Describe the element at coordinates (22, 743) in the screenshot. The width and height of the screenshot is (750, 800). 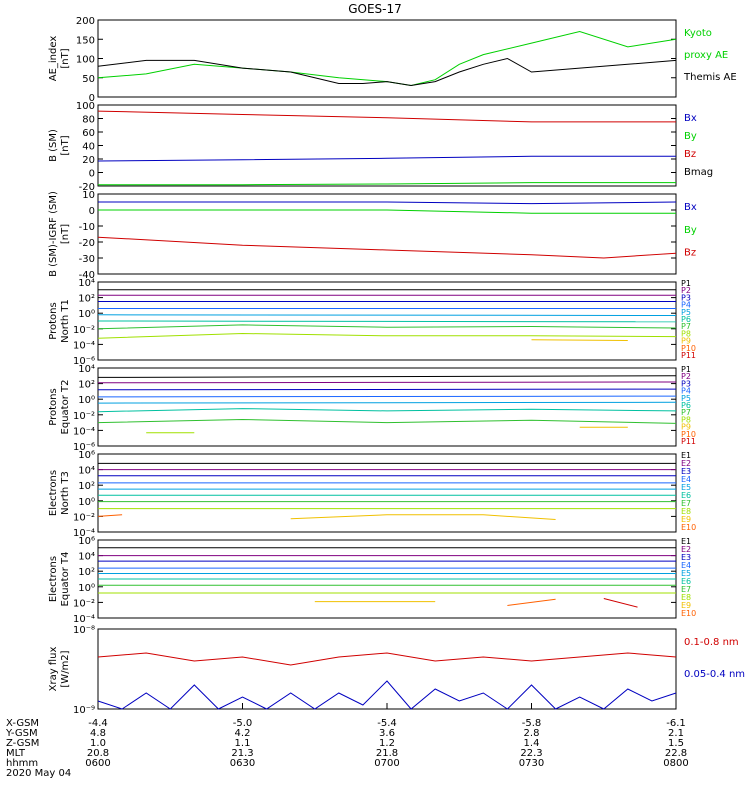
I see `x-row-label: Z-GSM` at that location.